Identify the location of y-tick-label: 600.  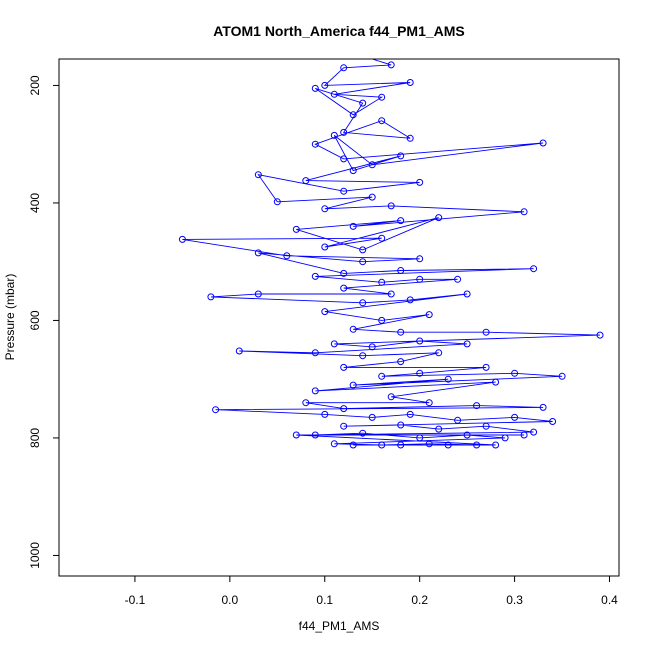
(35, 320).